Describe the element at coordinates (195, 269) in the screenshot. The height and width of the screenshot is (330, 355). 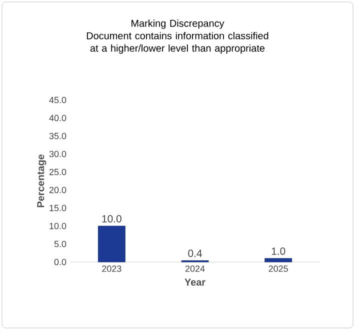
I see `x-tick-label: 2024` at that location.